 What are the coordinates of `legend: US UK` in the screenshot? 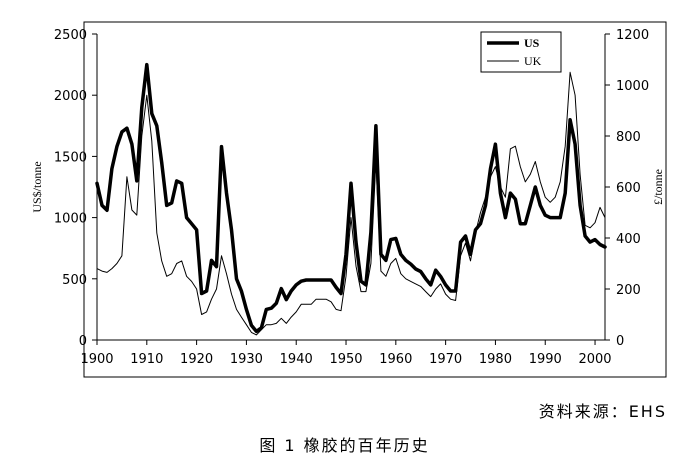 It's located at (521, 52).